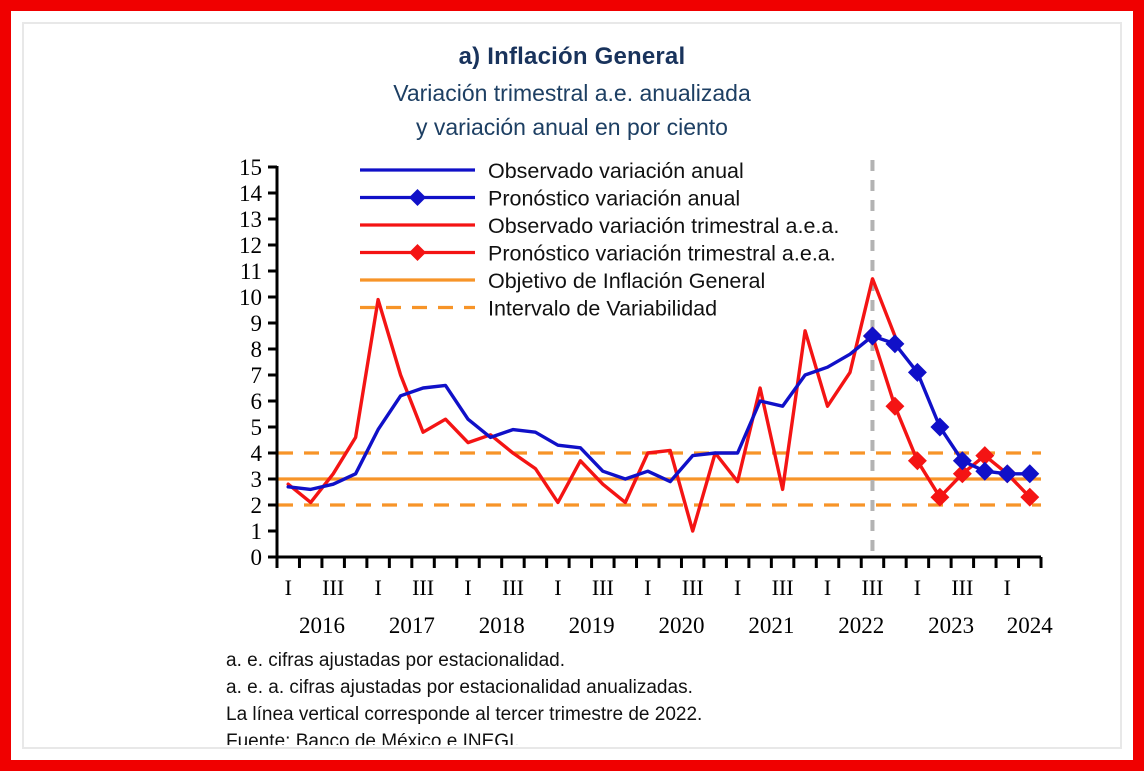  I want to click on y-axis-tick-label: 10, so click(250, 297).